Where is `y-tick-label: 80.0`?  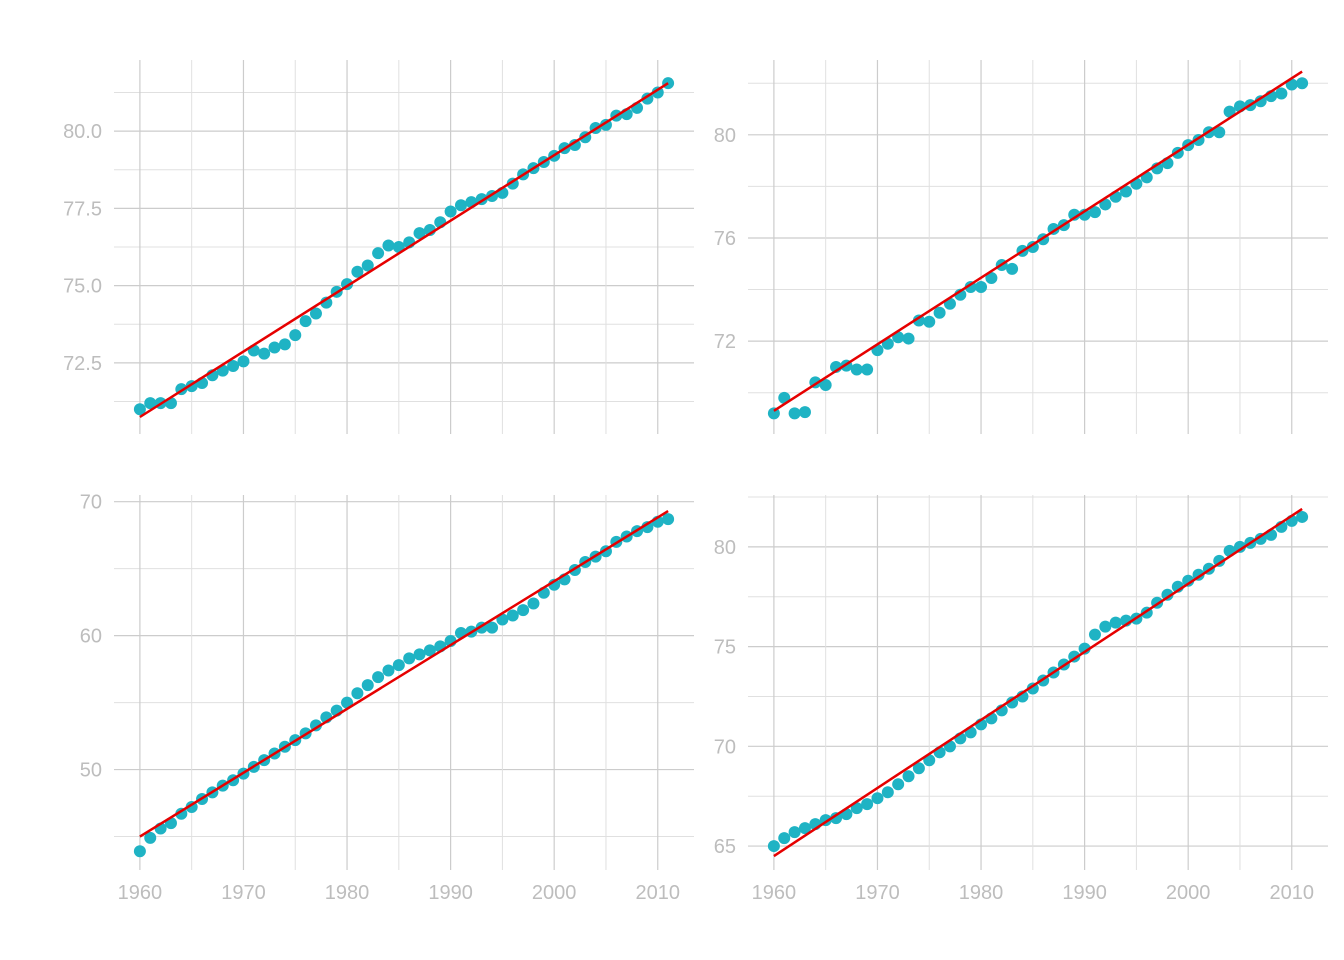 y-tick-label: 80.0 is located at coordinates (82, 132).